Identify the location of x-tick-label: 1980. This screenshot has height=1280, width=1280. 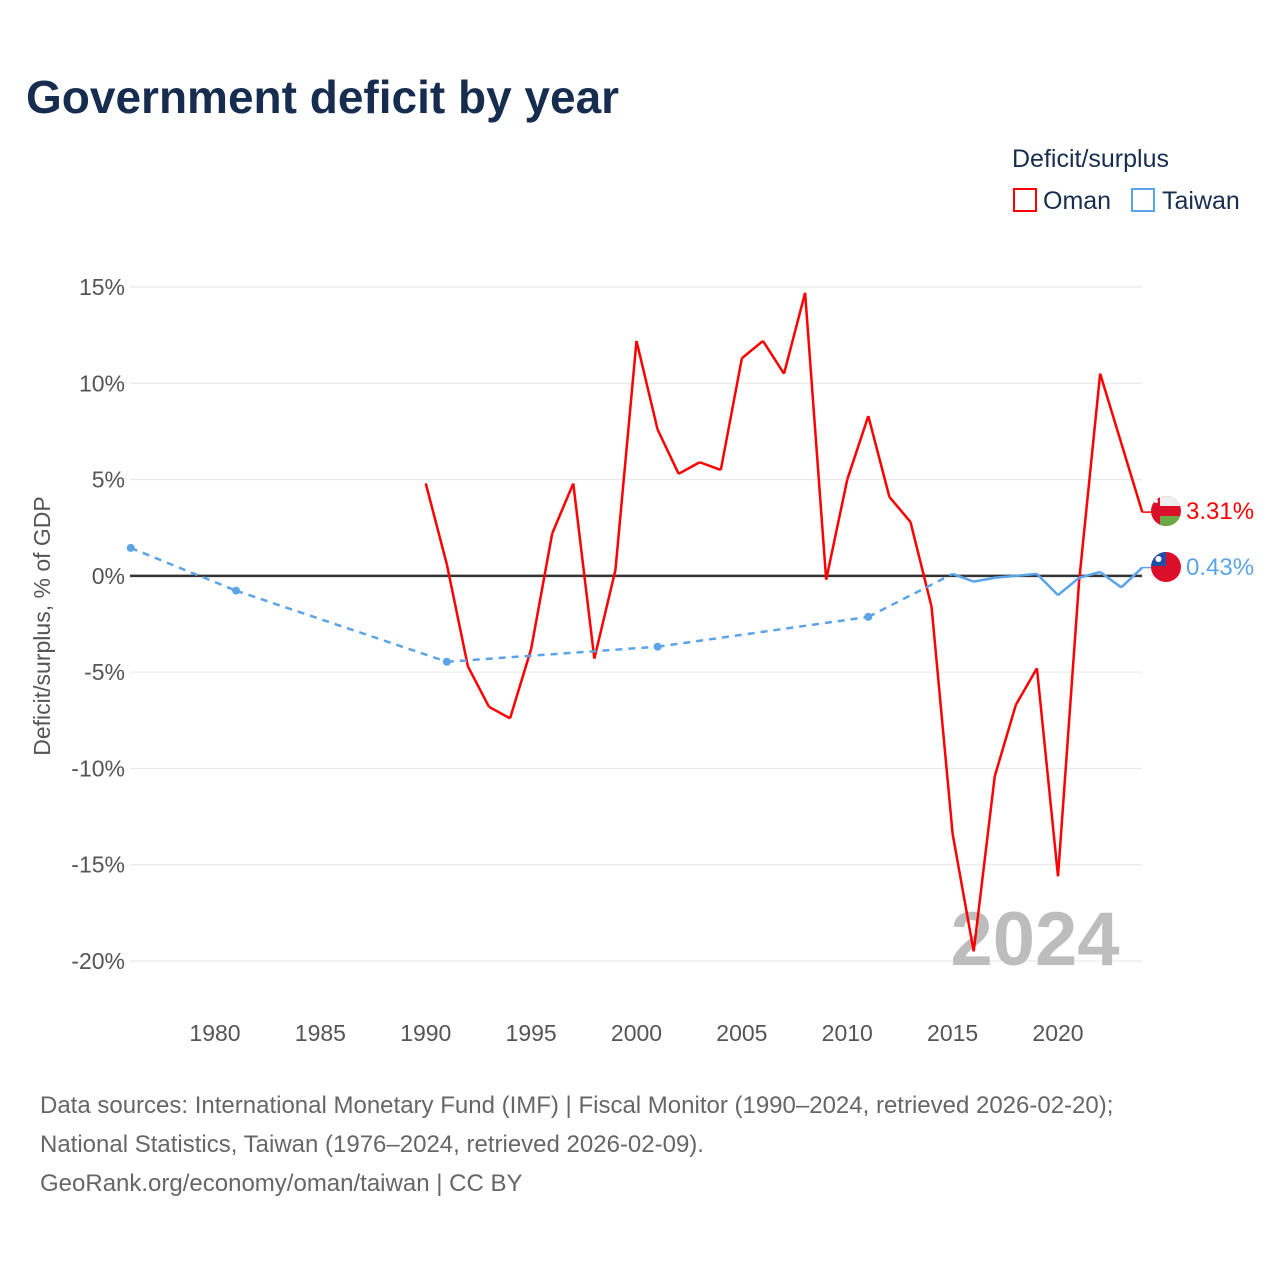
(214, 1033).